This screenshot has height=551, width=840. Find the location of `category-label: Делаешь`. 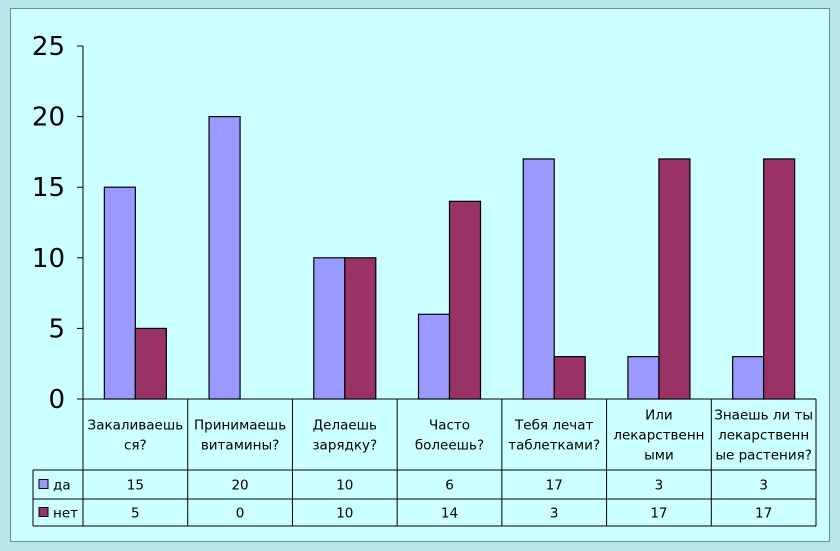

category-label: Делаешь is located at coordinates (345, 426).